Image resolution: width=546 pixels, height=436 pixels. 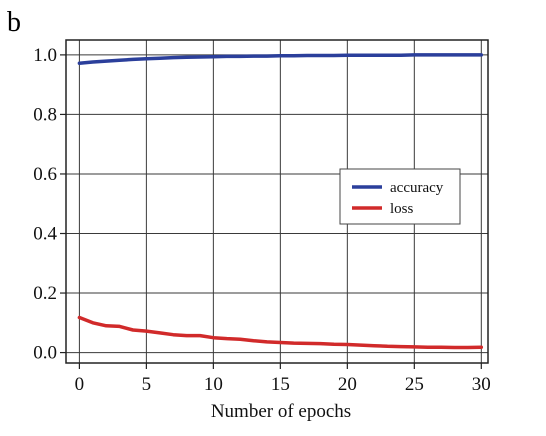 I want to click on y-tick-label-5: 1.0, so click(x=45, y=55).